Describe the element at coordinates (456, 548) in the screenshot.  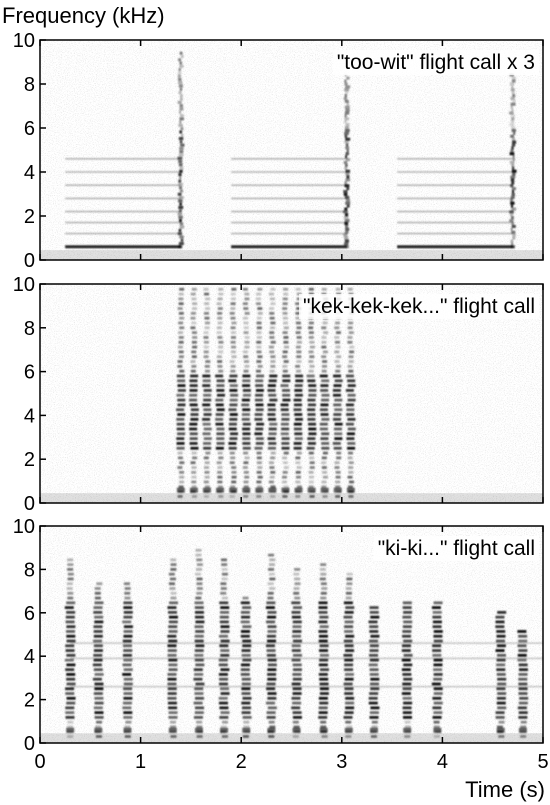
I see `panel-title-bg` at that location.